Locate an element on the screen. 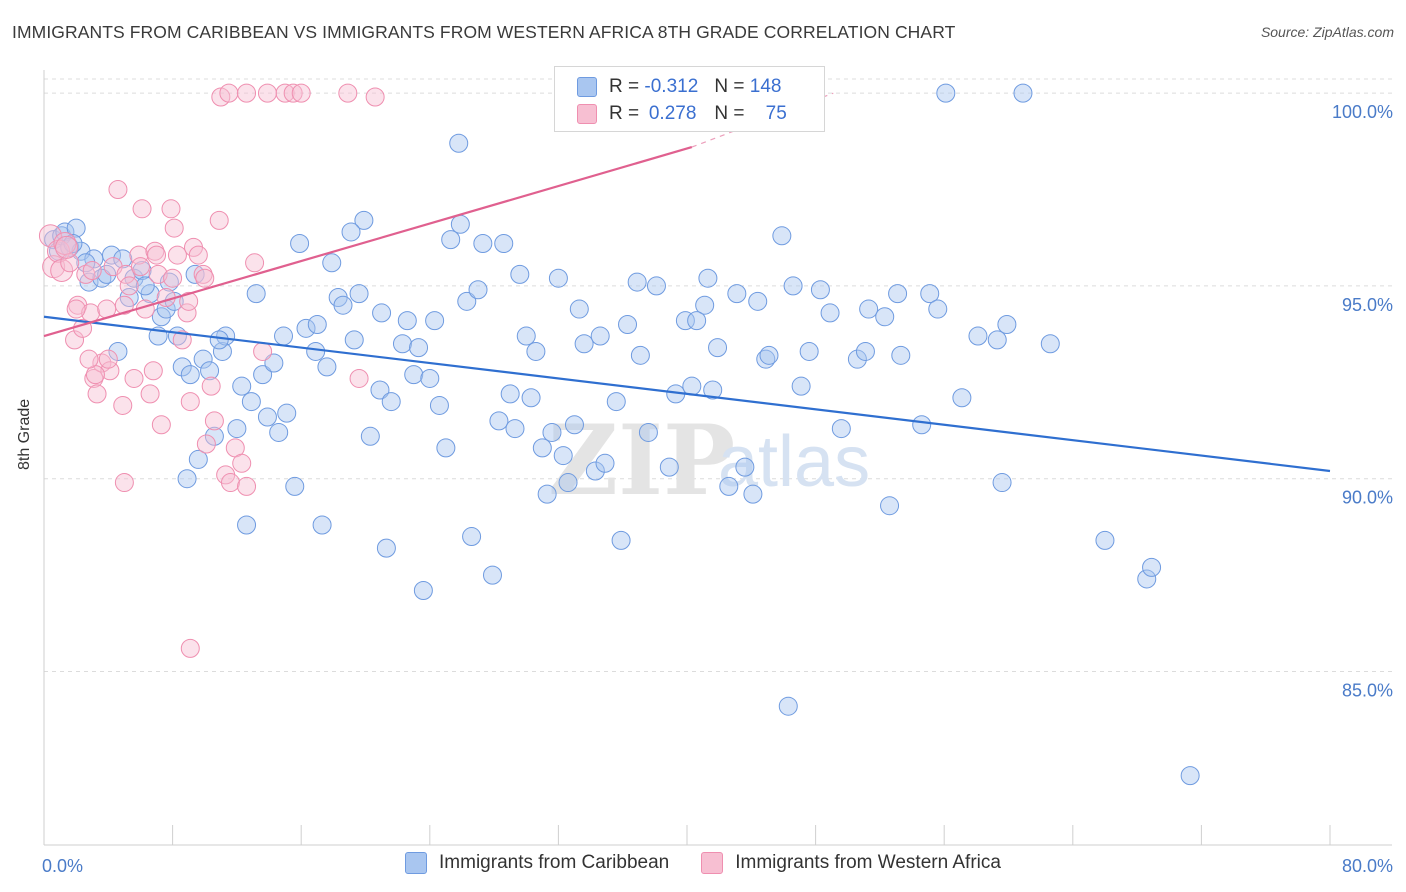 This screenshot has width=1406, height=892. source-label: Source: ZipAtlas.com is located at coordinates (1327, 32).